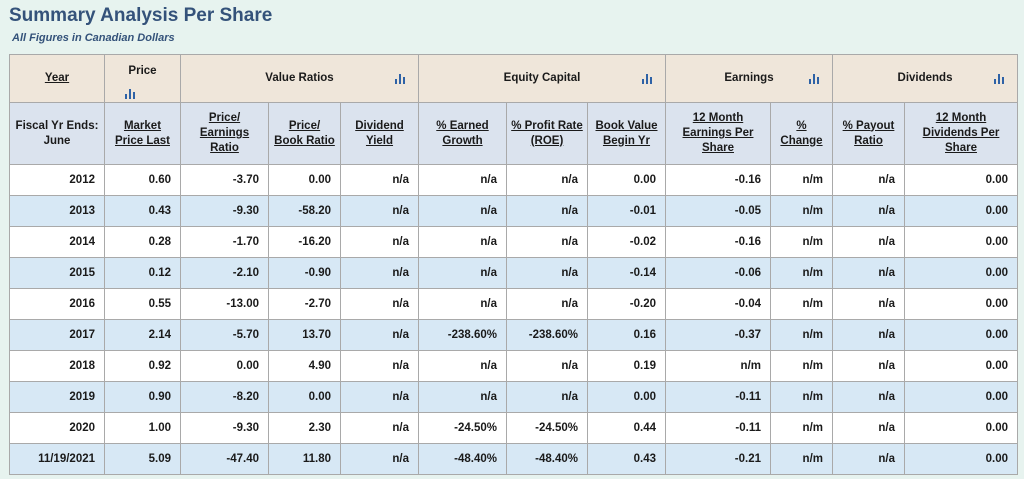 This screenshot has width=1024, height=479. I want to click on table-cell: -0.11, so click(718, 428).